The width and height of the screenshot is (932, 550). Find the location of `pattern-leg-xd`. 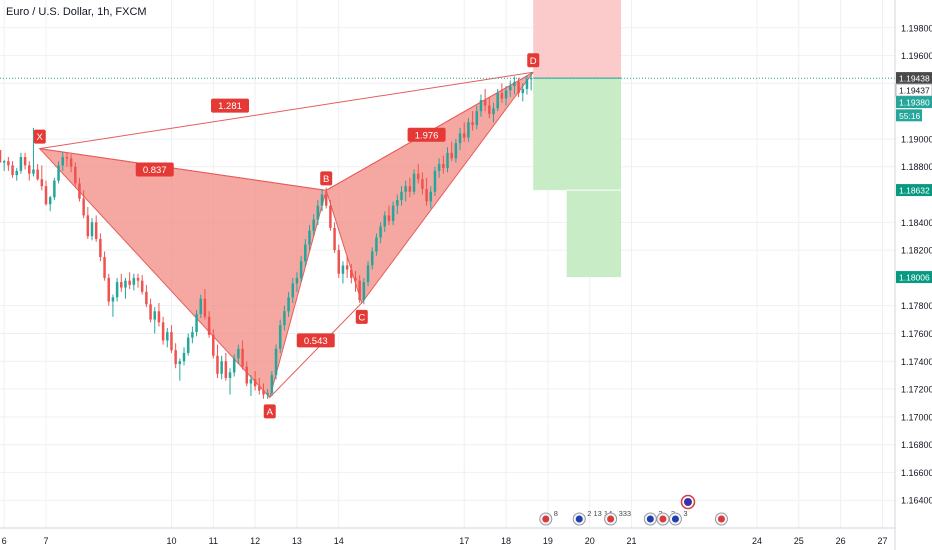

pattern-leg-xd is located at coordinates (286, 110).